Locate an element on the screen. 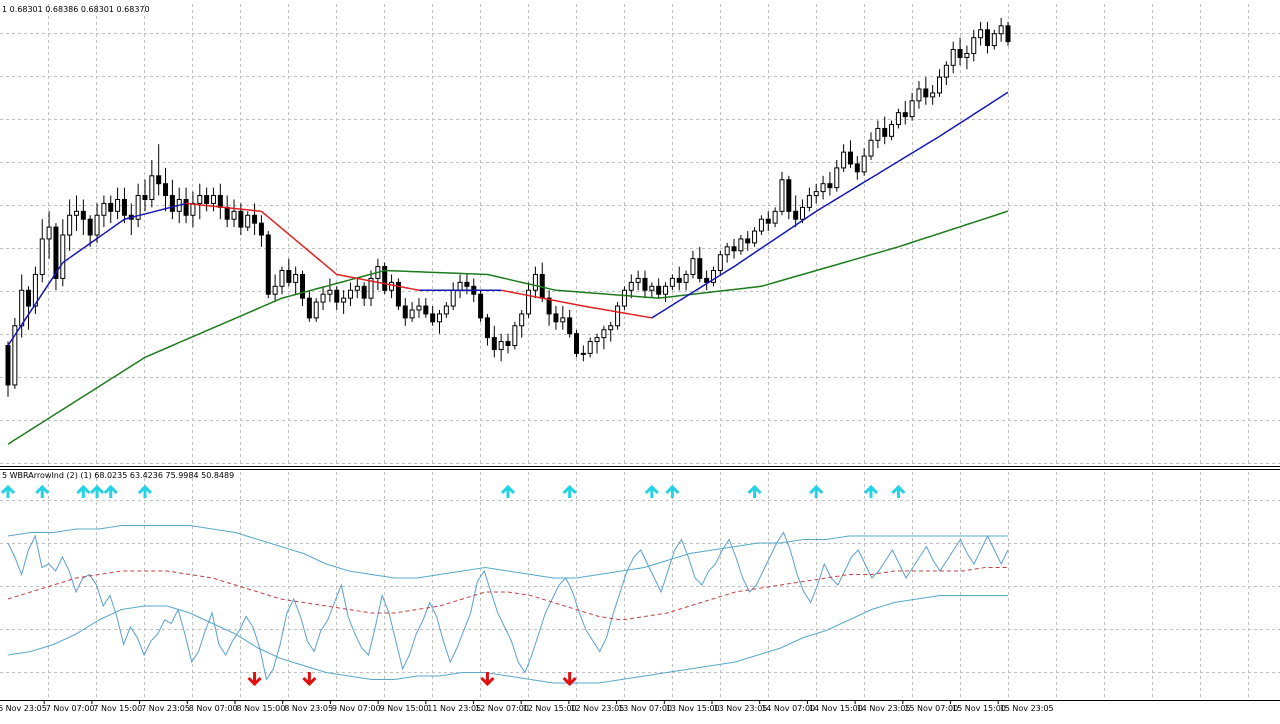 The height and width of the screenshot is (724, 1280). up-arrow-head is located at coordinates (110, 489).